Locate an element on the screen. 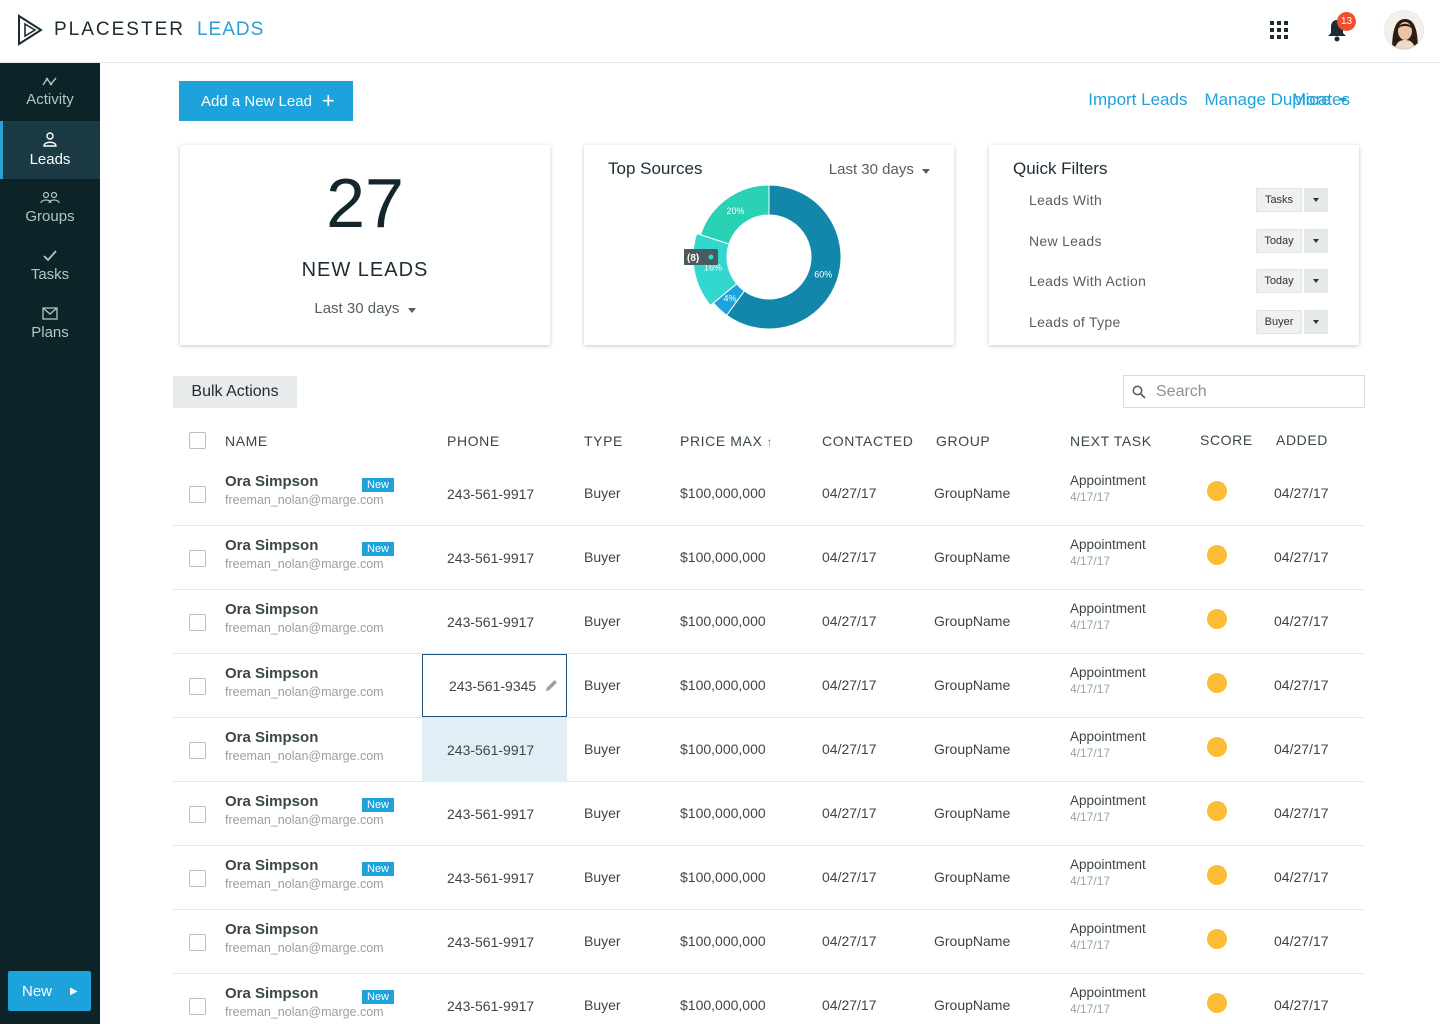  new-button: New ▶ is located at coordinates (49, 991).